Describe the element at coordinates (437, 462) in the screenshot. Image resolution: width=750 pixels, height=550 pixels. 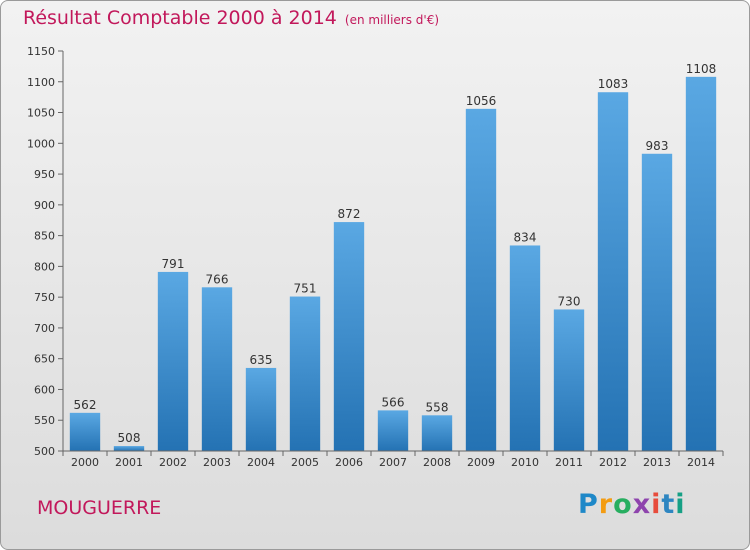
I see `x-tick-label: 2008` at that location.